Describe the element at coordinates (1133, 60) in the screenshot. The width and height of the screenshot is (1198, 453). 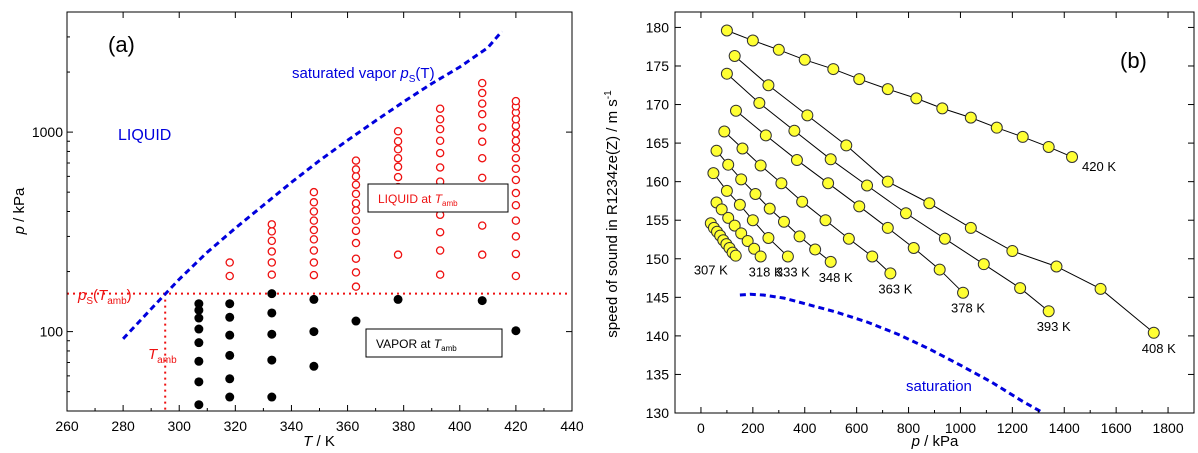
I see `panel-b-label: (b)` at that location.